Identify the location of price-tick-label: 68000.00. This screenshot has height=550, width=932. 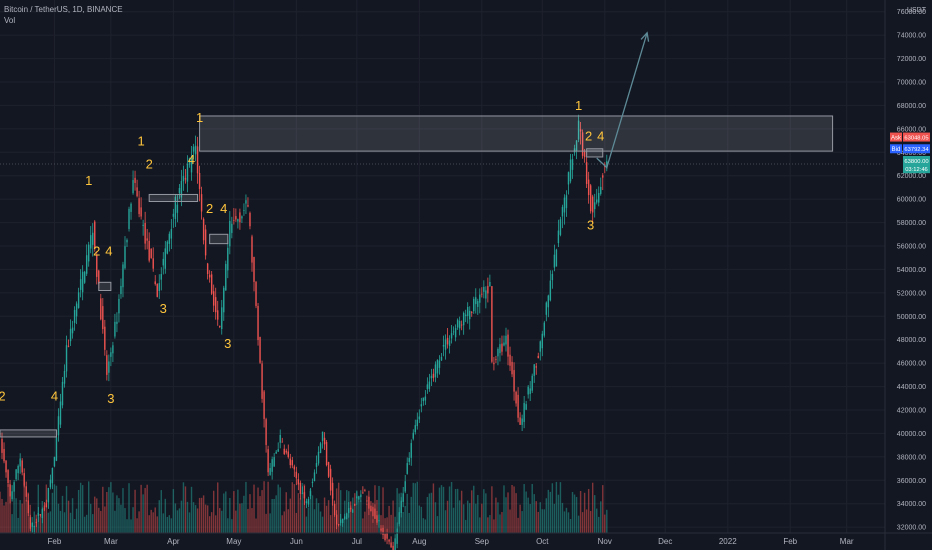
(911, 106).